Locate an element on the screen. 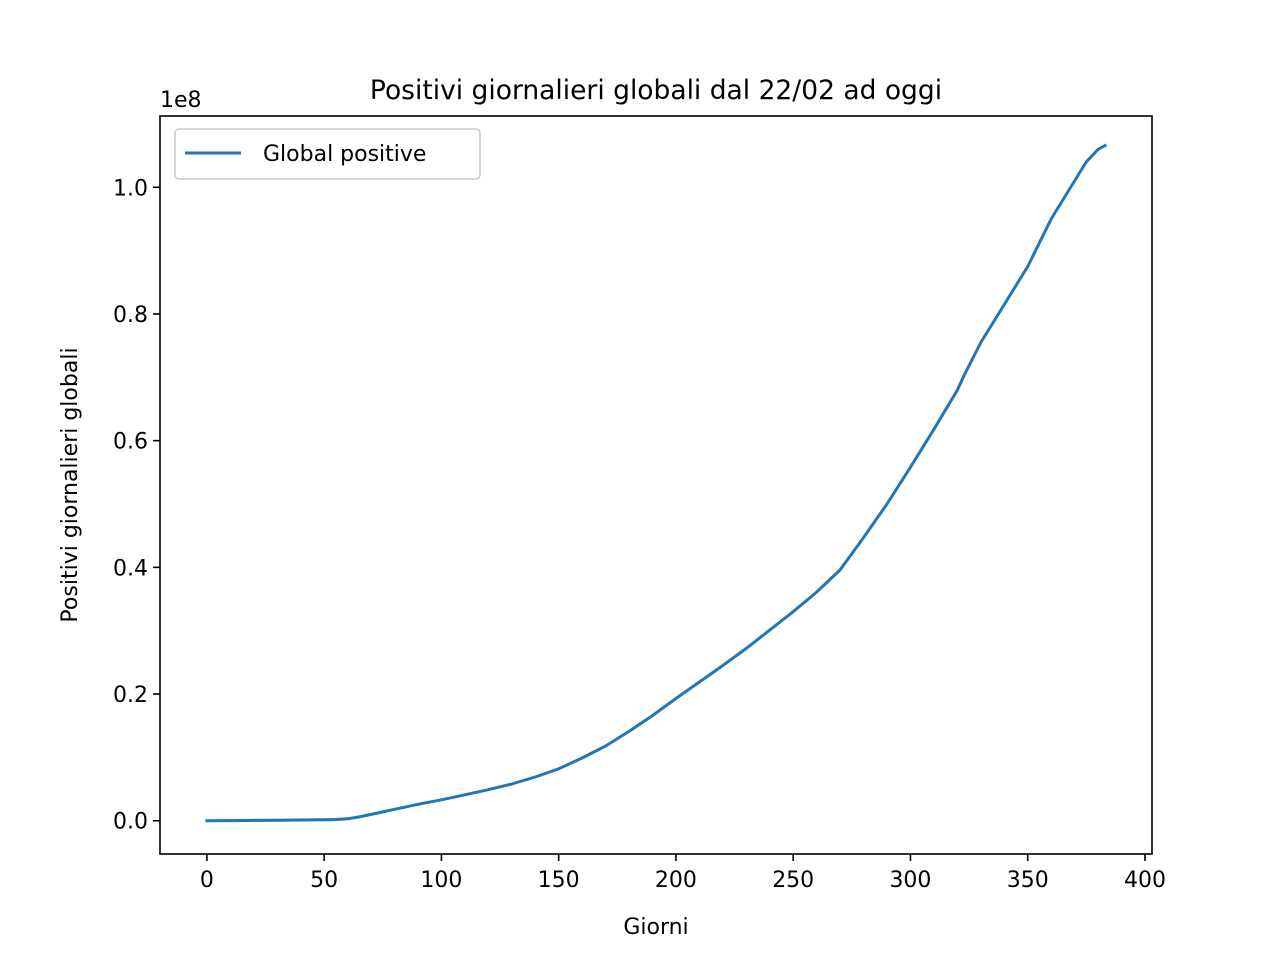  legend-label: Global positive is located at coordinates (344, 154).